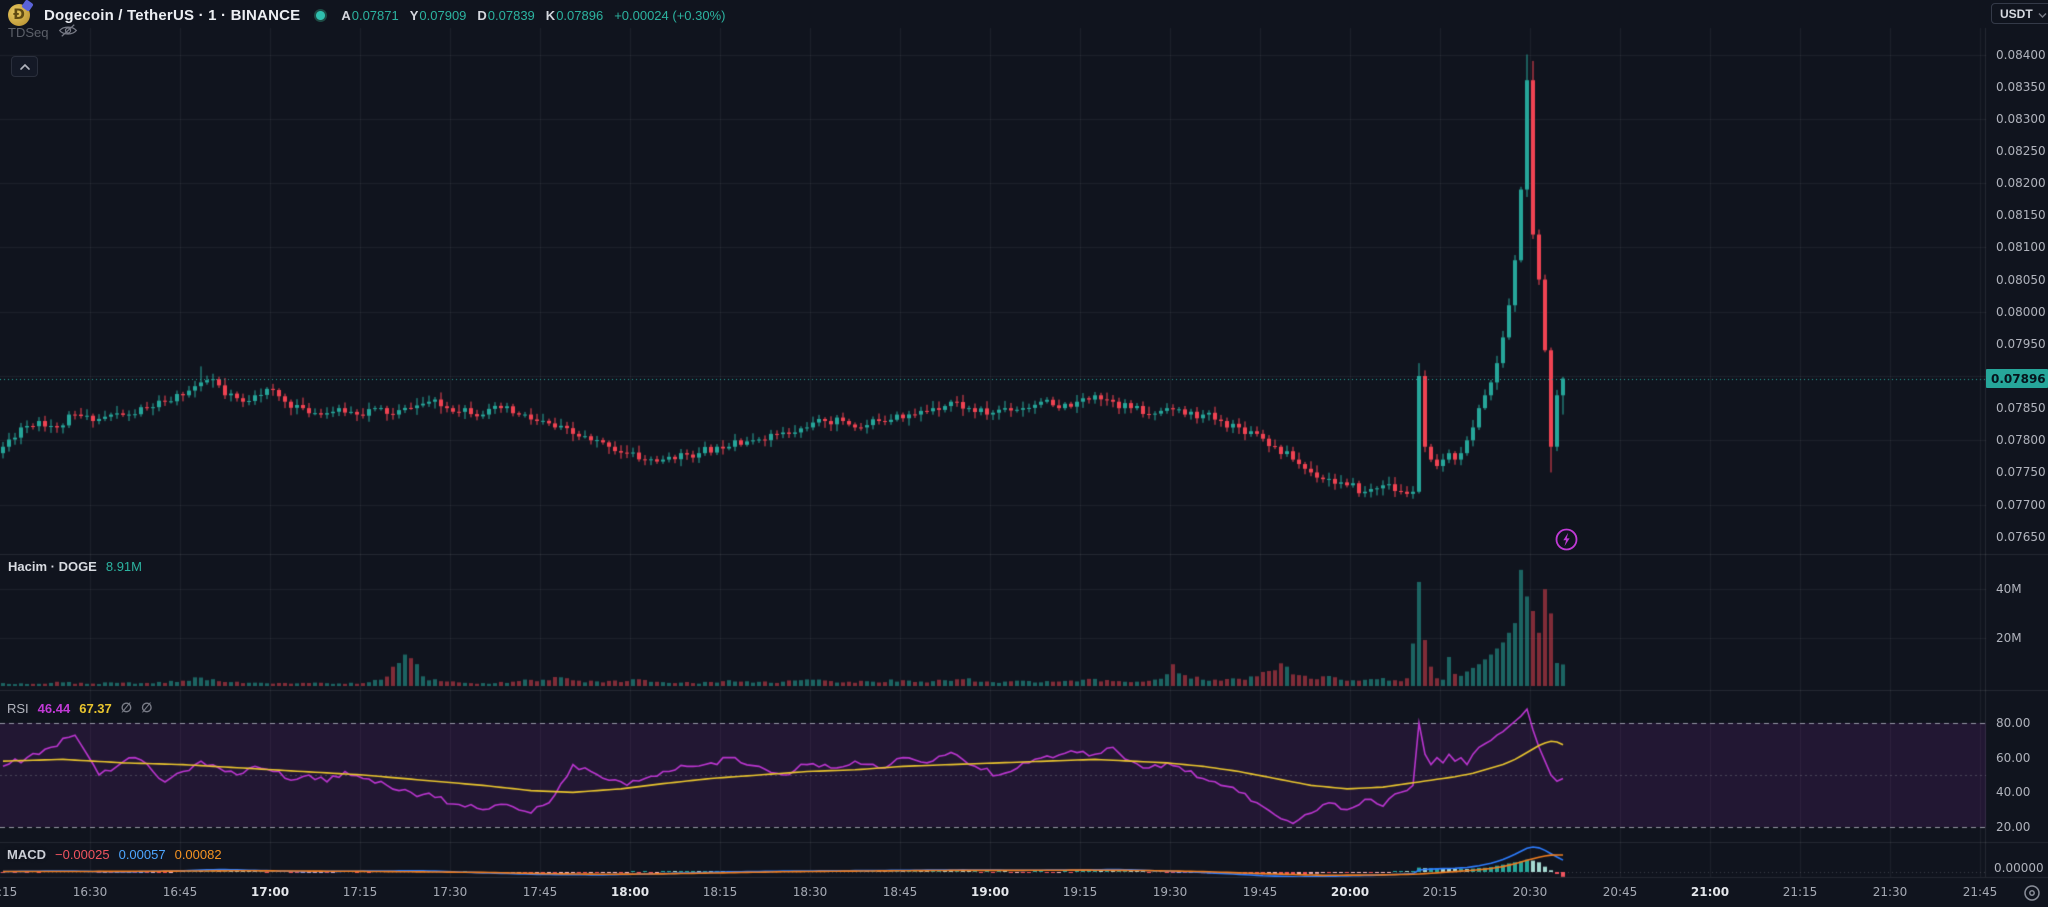 This screenshot has height=907, width=2048. I want to click on macd-histogram-value: −0.00025, so click(82, 854).